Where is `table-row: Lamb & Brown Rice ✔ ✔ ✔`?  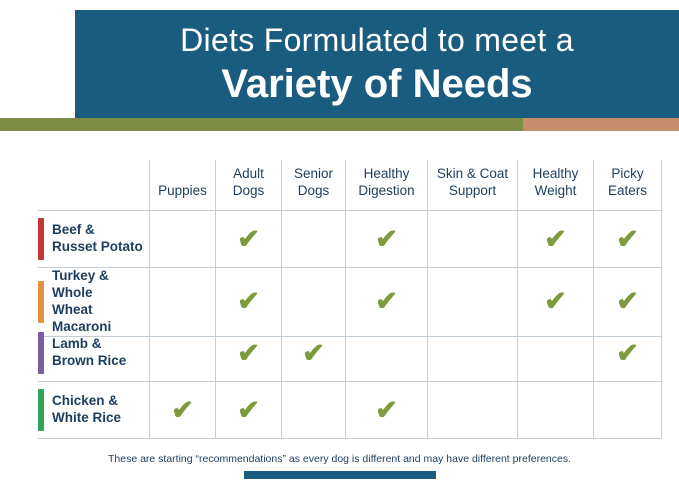 table-row: Lamb & Brown Rice ✔ ✔ ✔ is located at coordinates (350, 353).